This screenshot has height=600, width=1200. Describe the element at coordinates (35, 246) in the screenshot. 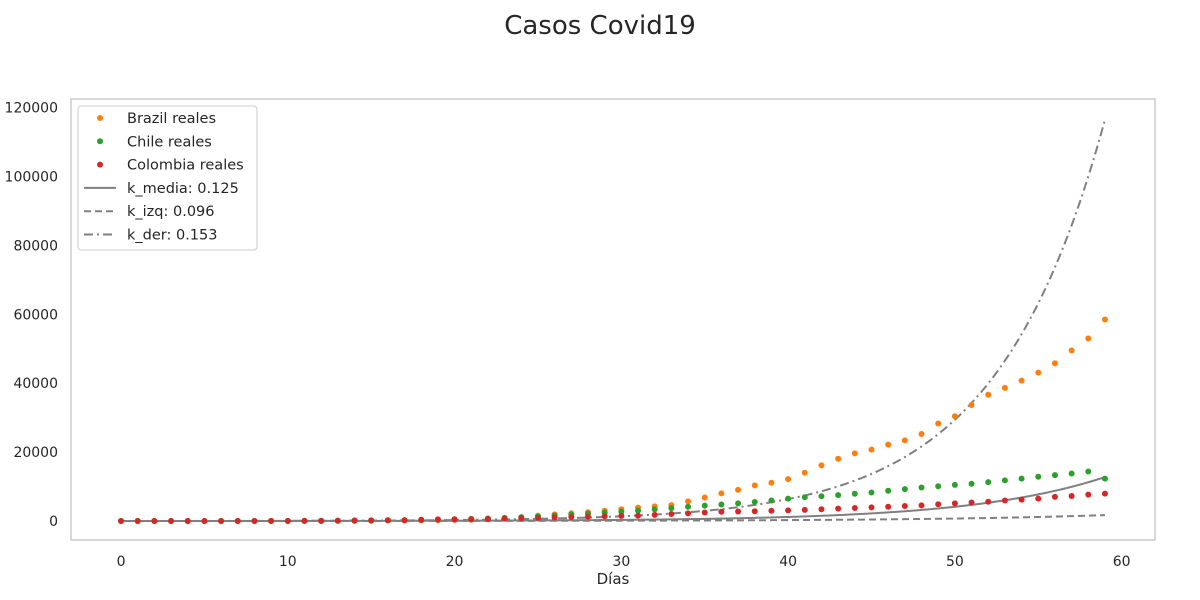

I see `y-tick-label: 80000` at that location.